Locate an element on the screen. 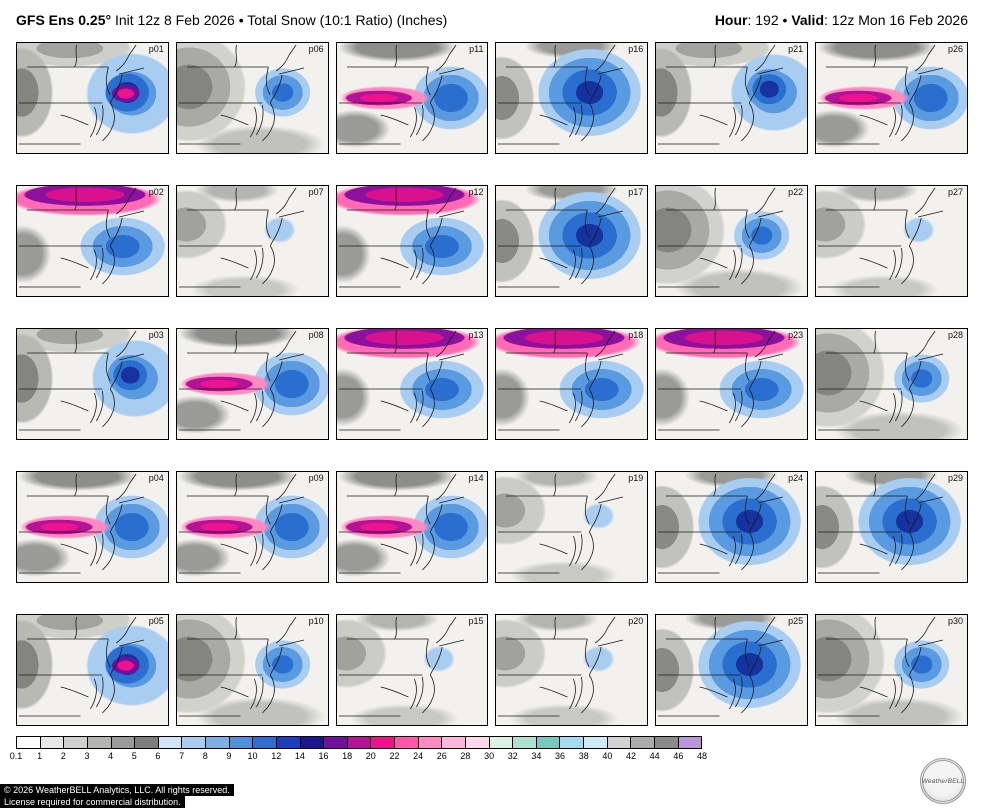 This screenshot has width=984, height=808. panel-label: p10 is located at coordinates (316, 621).